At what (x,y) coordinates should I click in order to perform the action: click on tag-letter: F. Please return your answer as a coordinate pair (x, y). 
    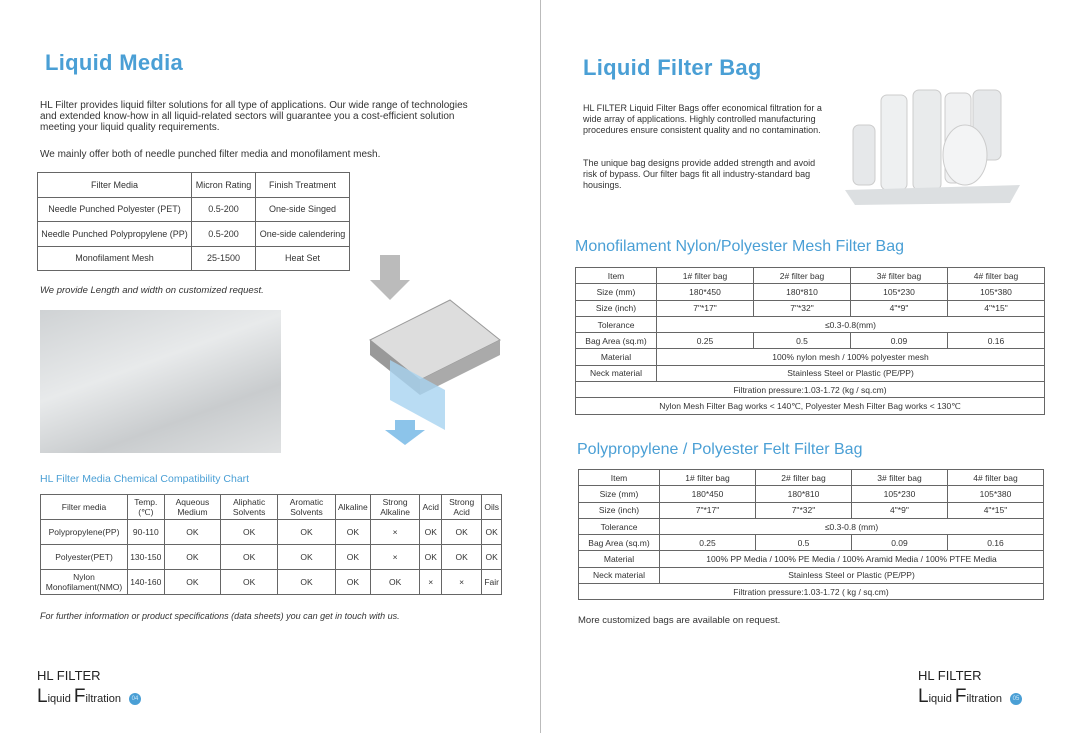
    Looking at the image, I should click on (79, 696).